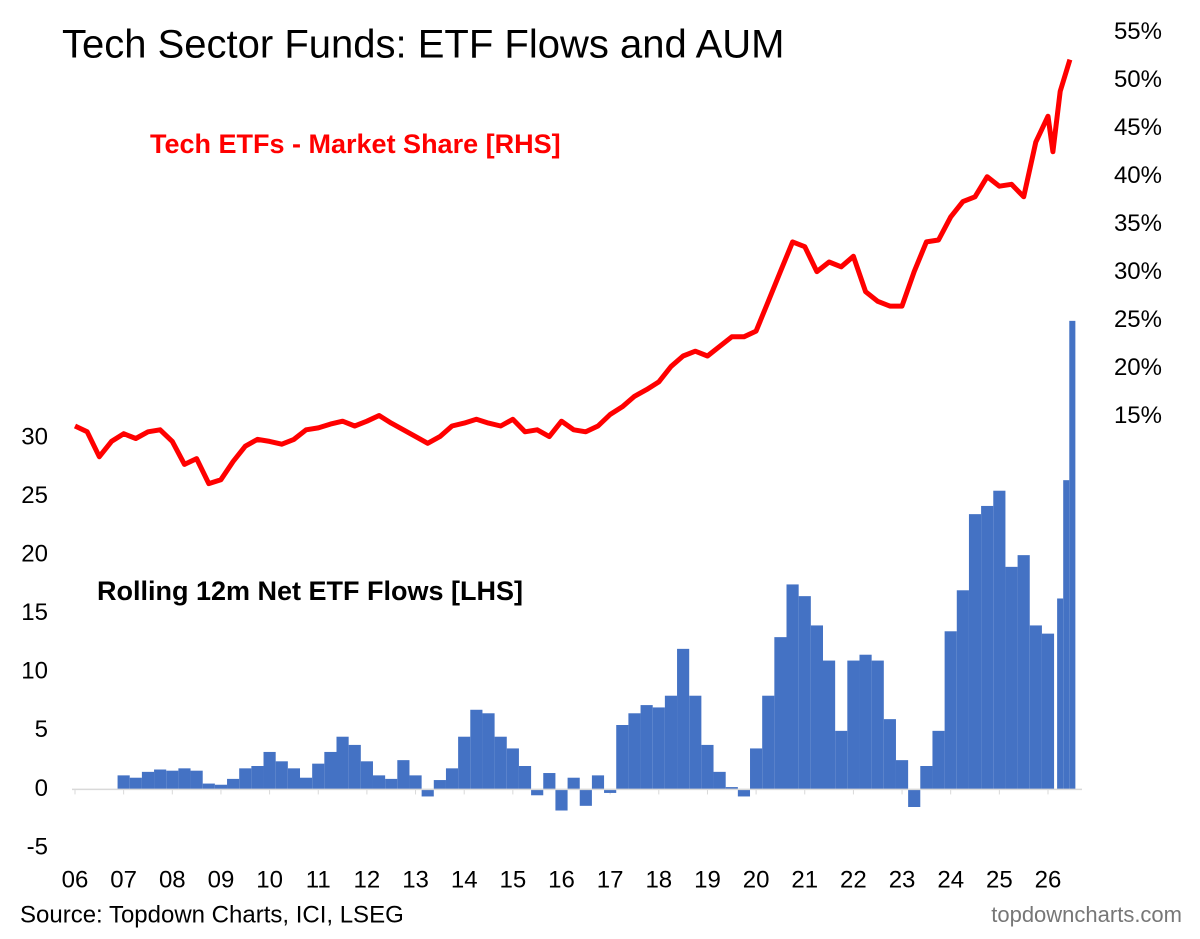 The width and height of the screenshot is (1200, 939). What do you see at coordinates (34, 436) in the screenshot?
I see `y-tick-label: 30` at bounding box center [34, 436].